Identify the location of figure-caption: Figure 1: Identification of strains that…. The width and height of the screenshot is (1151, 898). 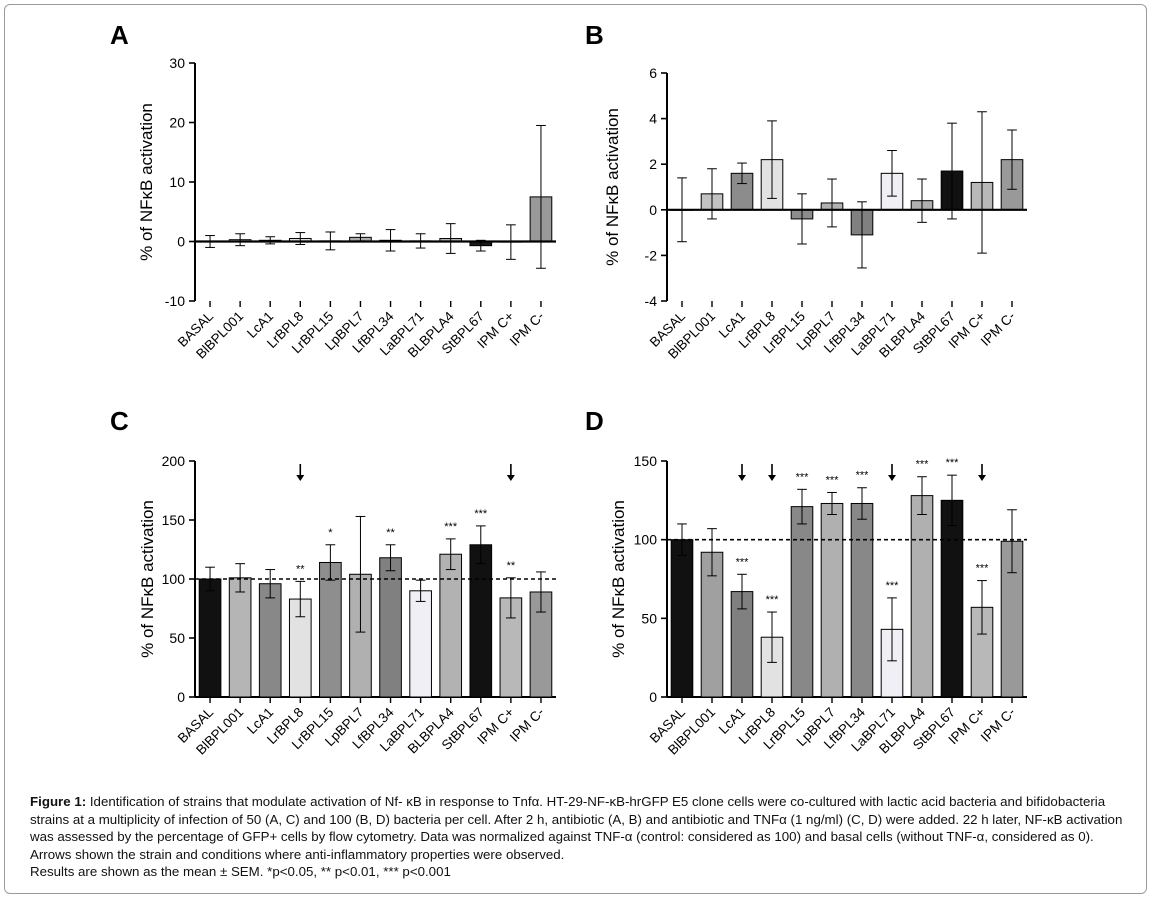
(579, 837).